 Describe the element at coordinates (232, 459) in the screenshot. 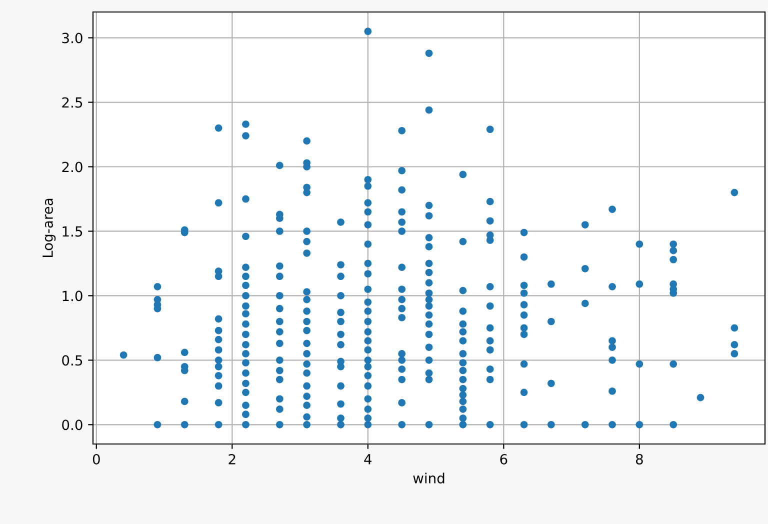

I see `x-tick-label: 2` at that location.